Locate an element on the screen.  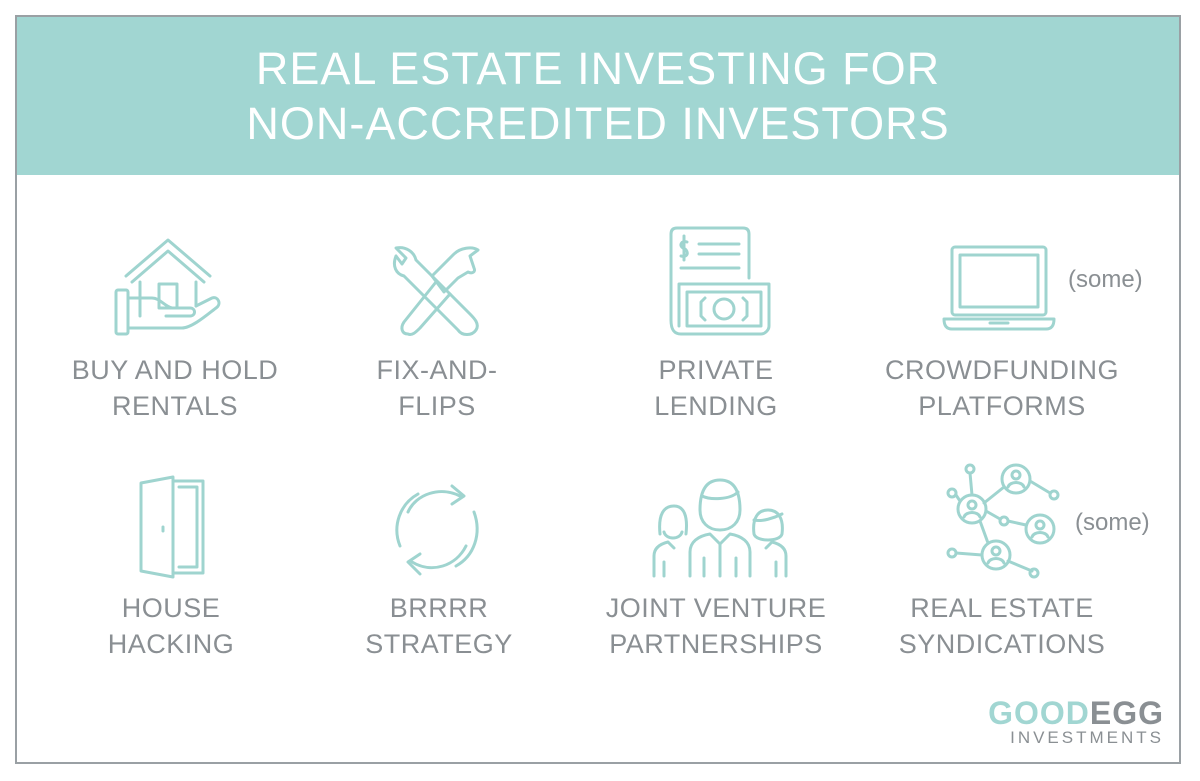
door-icon is located at coordinates (172, 527).